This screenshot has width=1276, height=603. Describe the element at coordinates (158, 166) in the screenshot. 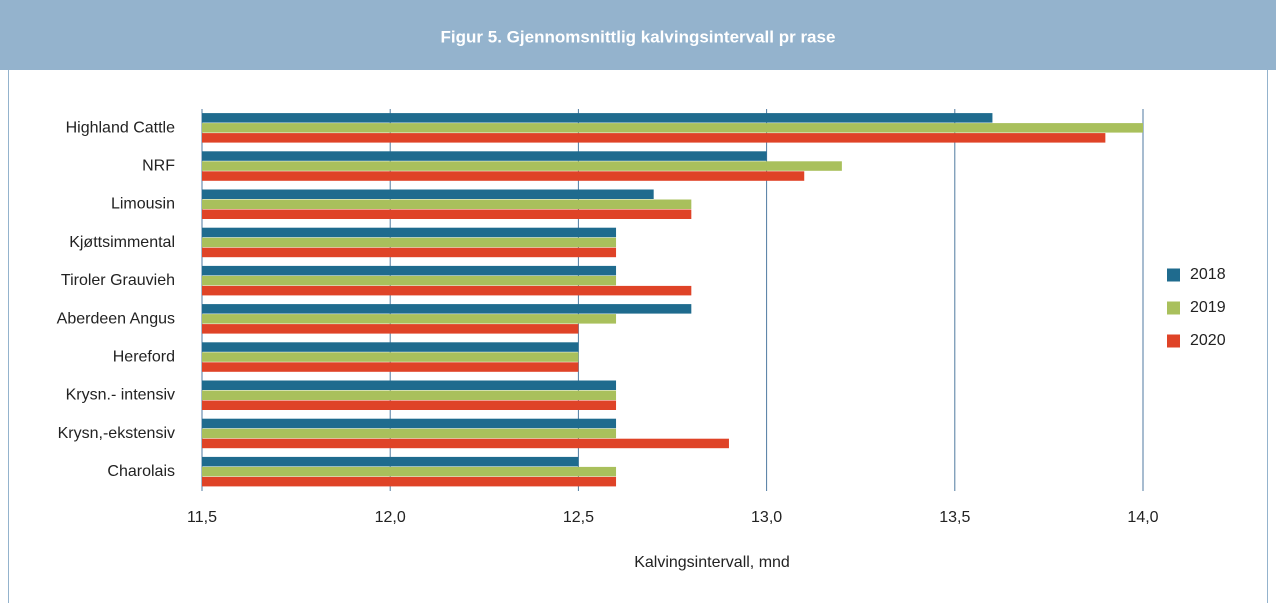

I see `y-tick-label: NRF` at that location.